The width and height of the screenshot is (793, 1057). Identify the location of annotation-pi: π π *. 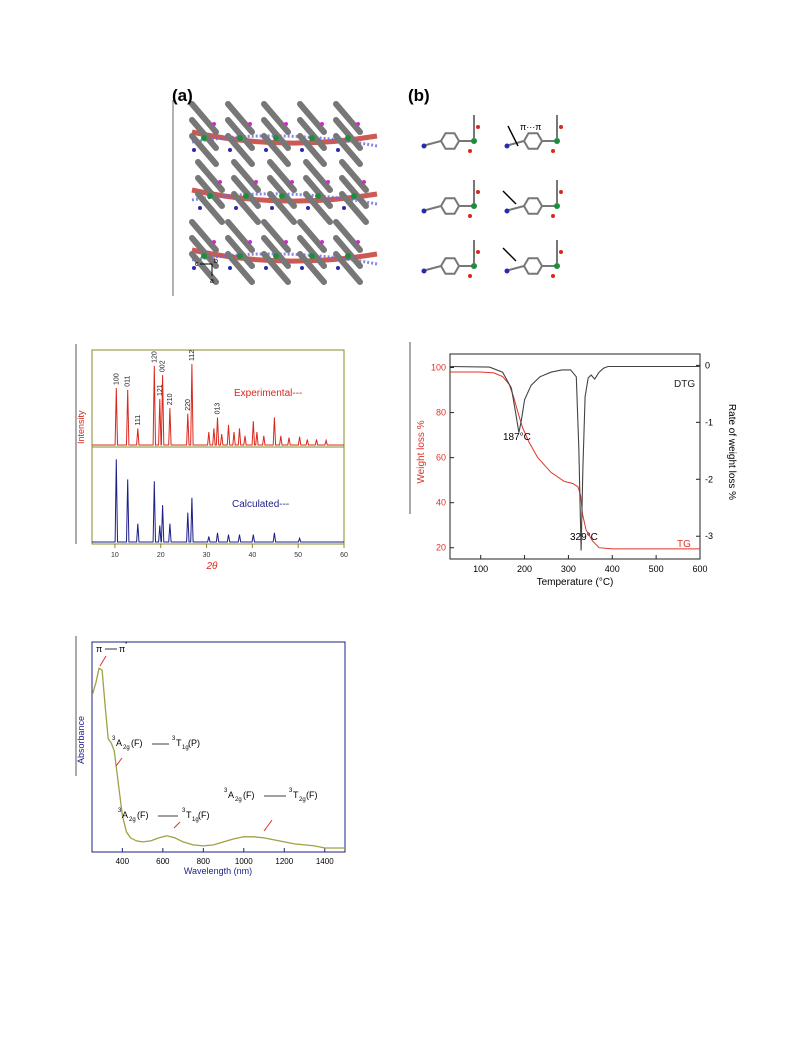
(112, 654).